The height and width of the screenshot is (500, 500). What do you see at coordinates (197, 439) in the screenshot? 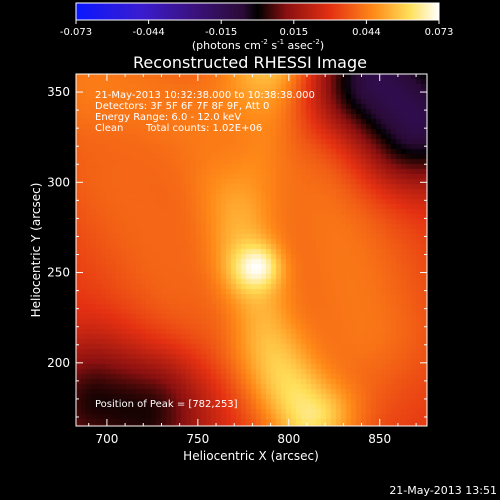
I see `x-tick-label: 750` at bounding box center [197, 439].